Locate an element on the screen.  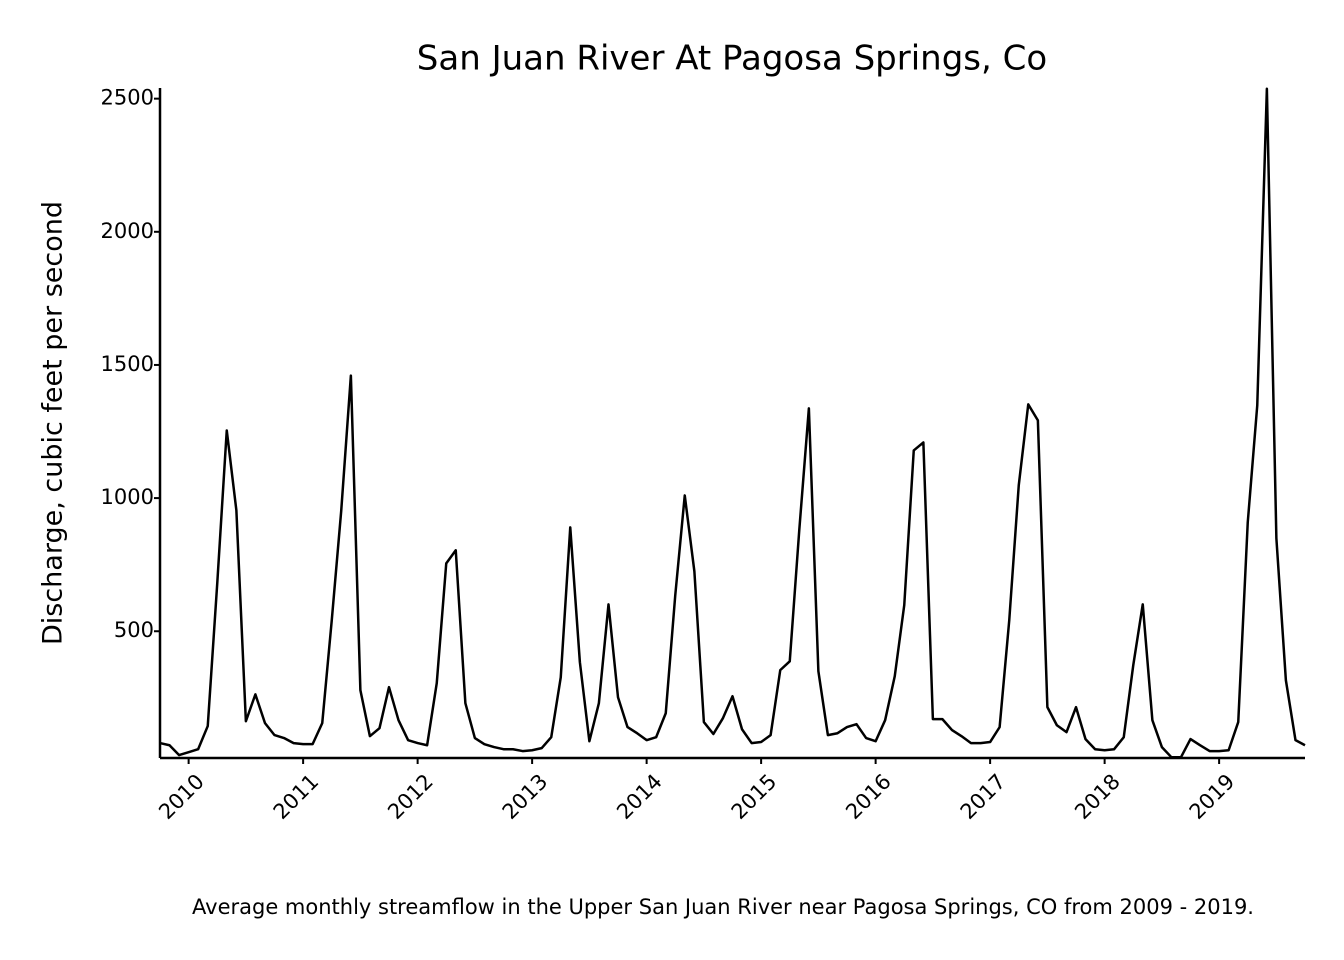
x-tick-label: 2015 is located at coordinates (754, 796).